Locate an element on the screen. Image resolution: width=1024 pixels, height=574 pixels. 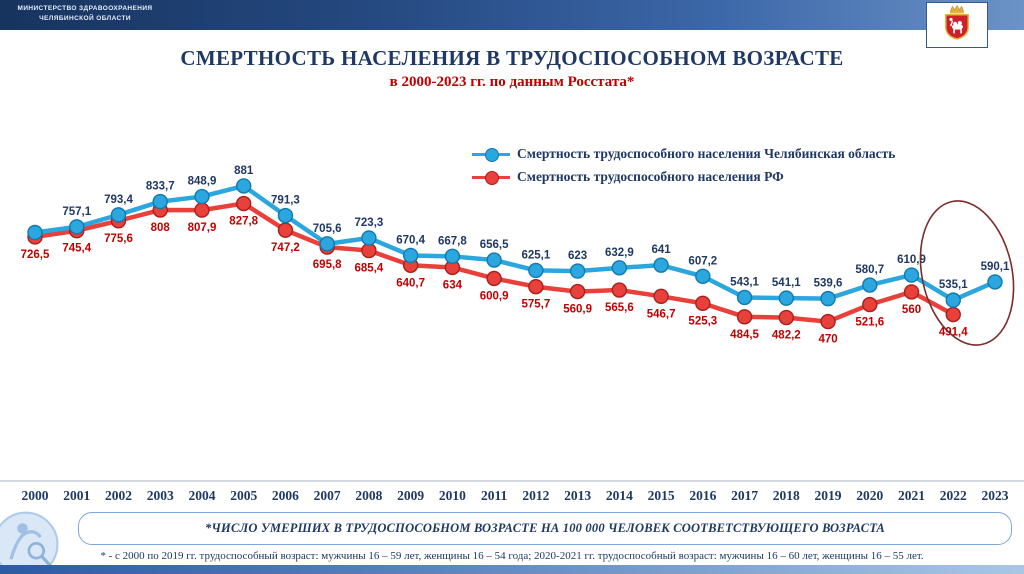
crown-icon is located at coordinates (957, 8).